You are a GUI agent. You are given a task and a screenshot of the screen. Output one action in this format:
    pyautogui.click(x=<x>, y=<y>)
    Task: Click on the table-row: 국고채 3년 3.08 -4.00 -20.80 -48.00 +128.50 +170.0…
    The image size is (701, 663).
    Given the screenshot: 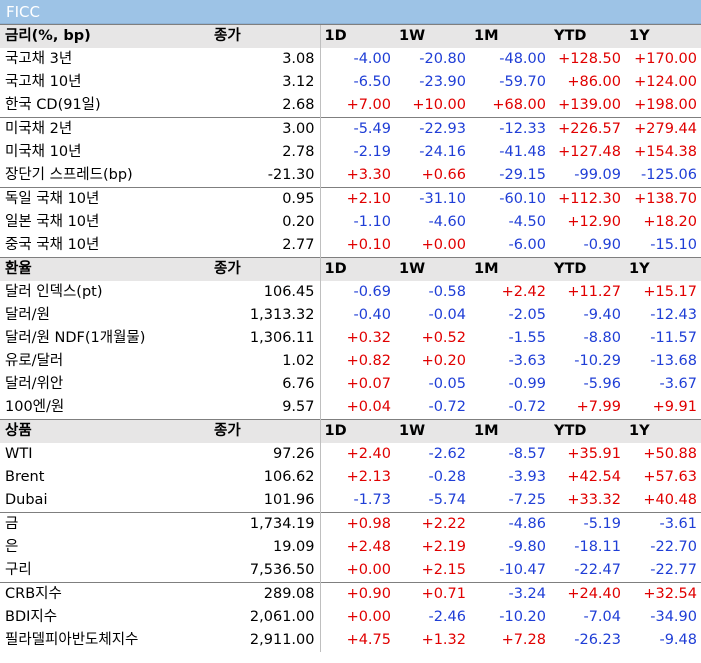 What is the action you would take?
    pyautogui.click(x=350, y=59)
    